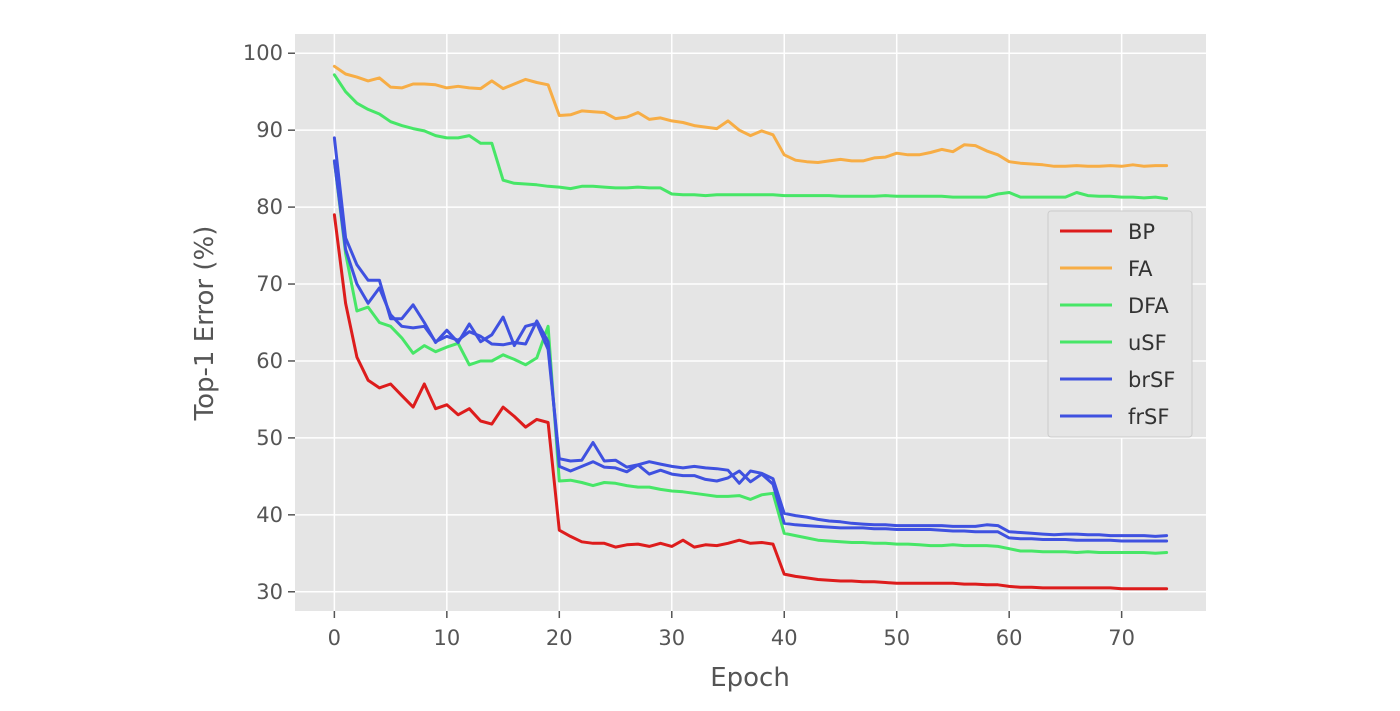  I want to click on x-tick-label: 10, so click(446, 638).